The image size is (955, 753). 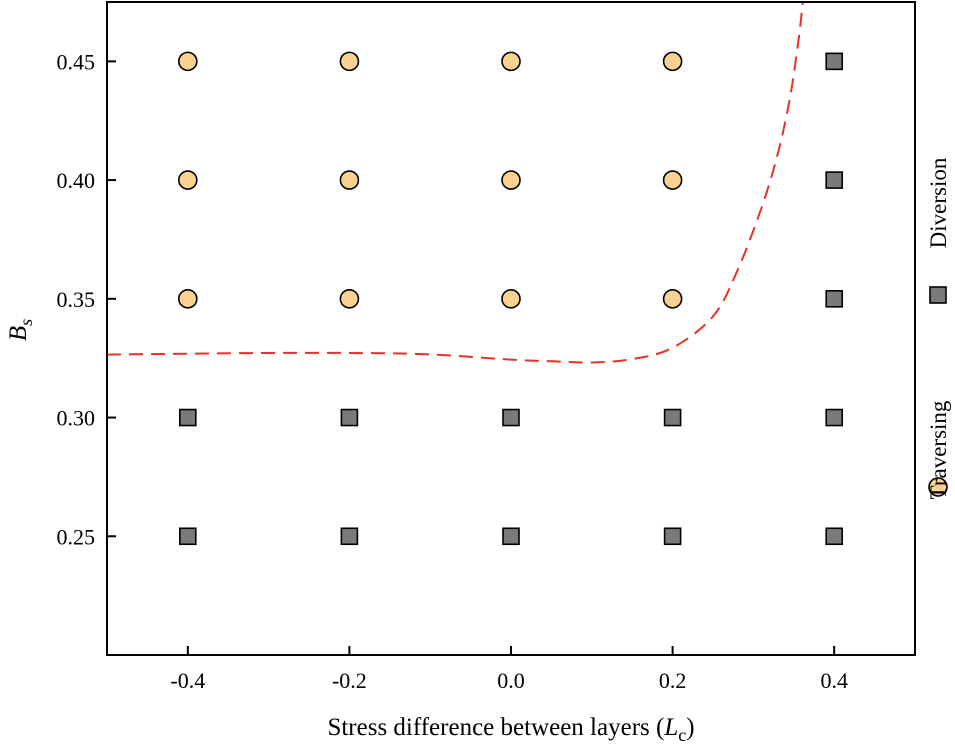 What do you see at coordinates (938, 449) in the screenshot?
I see `legend-label-traversing: Traversing` at bounding box center [938, 449].